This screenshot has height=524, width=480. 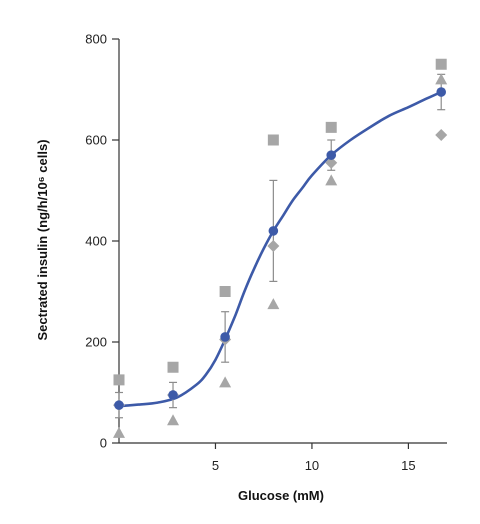 I want to click on y-tick-label: 200, so click(x=96, y=342).